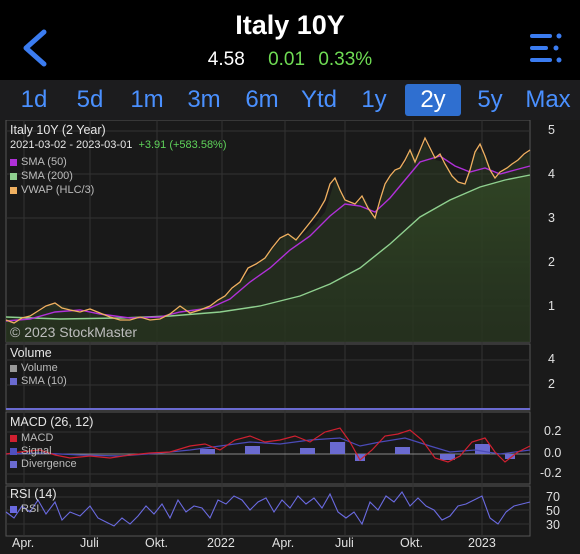 The height and width of the screenshot is (554, 580). What do you see at coordinates (35, 48) in the screenshot?
I see `back-chevron-icon` at bounding box center [35, 48].